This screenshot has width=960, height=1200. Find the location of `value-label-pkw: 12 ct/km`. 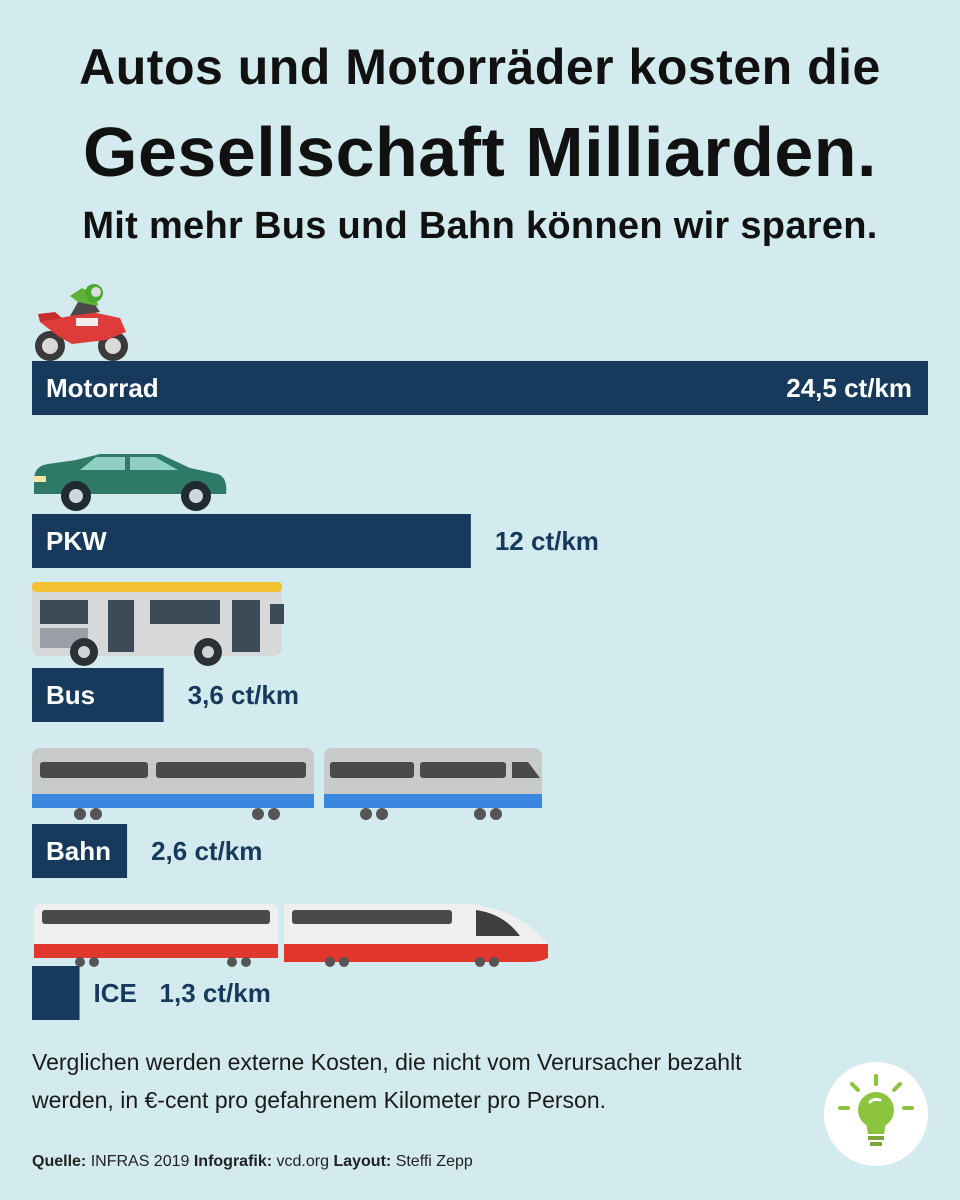

value-label-pkw: 12 ct/km is located at coordinates (547, 541).